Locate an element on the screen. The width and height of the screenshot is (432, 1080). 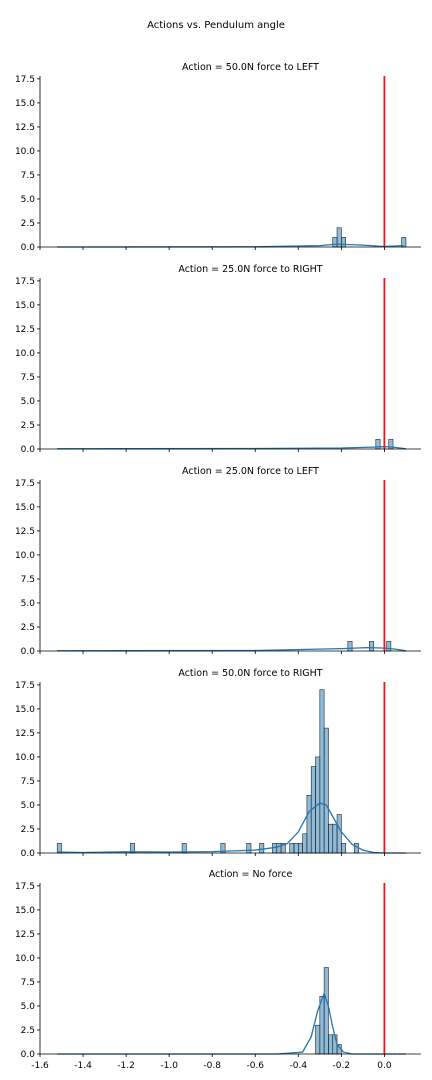
x-tick-label: -0.6 is located at coordinates (255, 1066).